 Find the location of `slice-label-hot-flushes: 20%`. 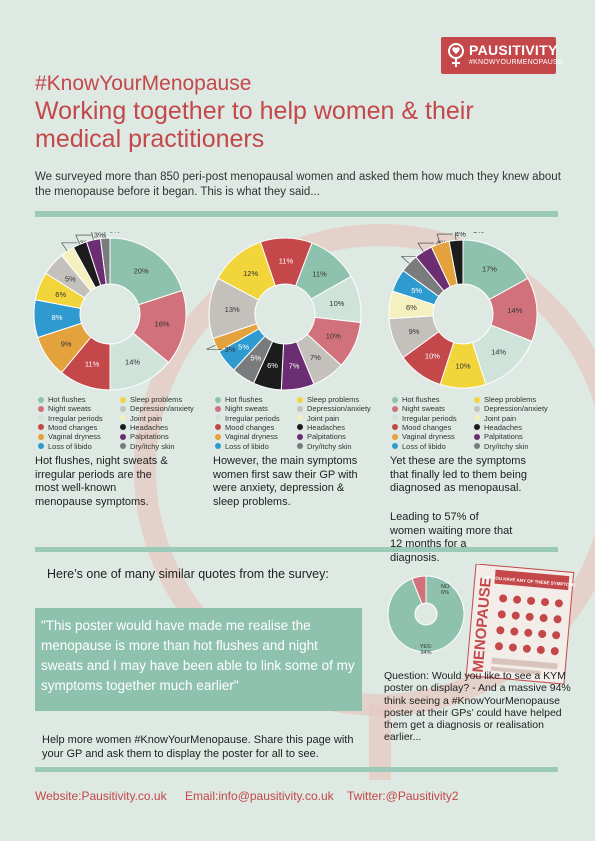

slice-label-hot-flushes: 20% is located at coordinates (141, 271).